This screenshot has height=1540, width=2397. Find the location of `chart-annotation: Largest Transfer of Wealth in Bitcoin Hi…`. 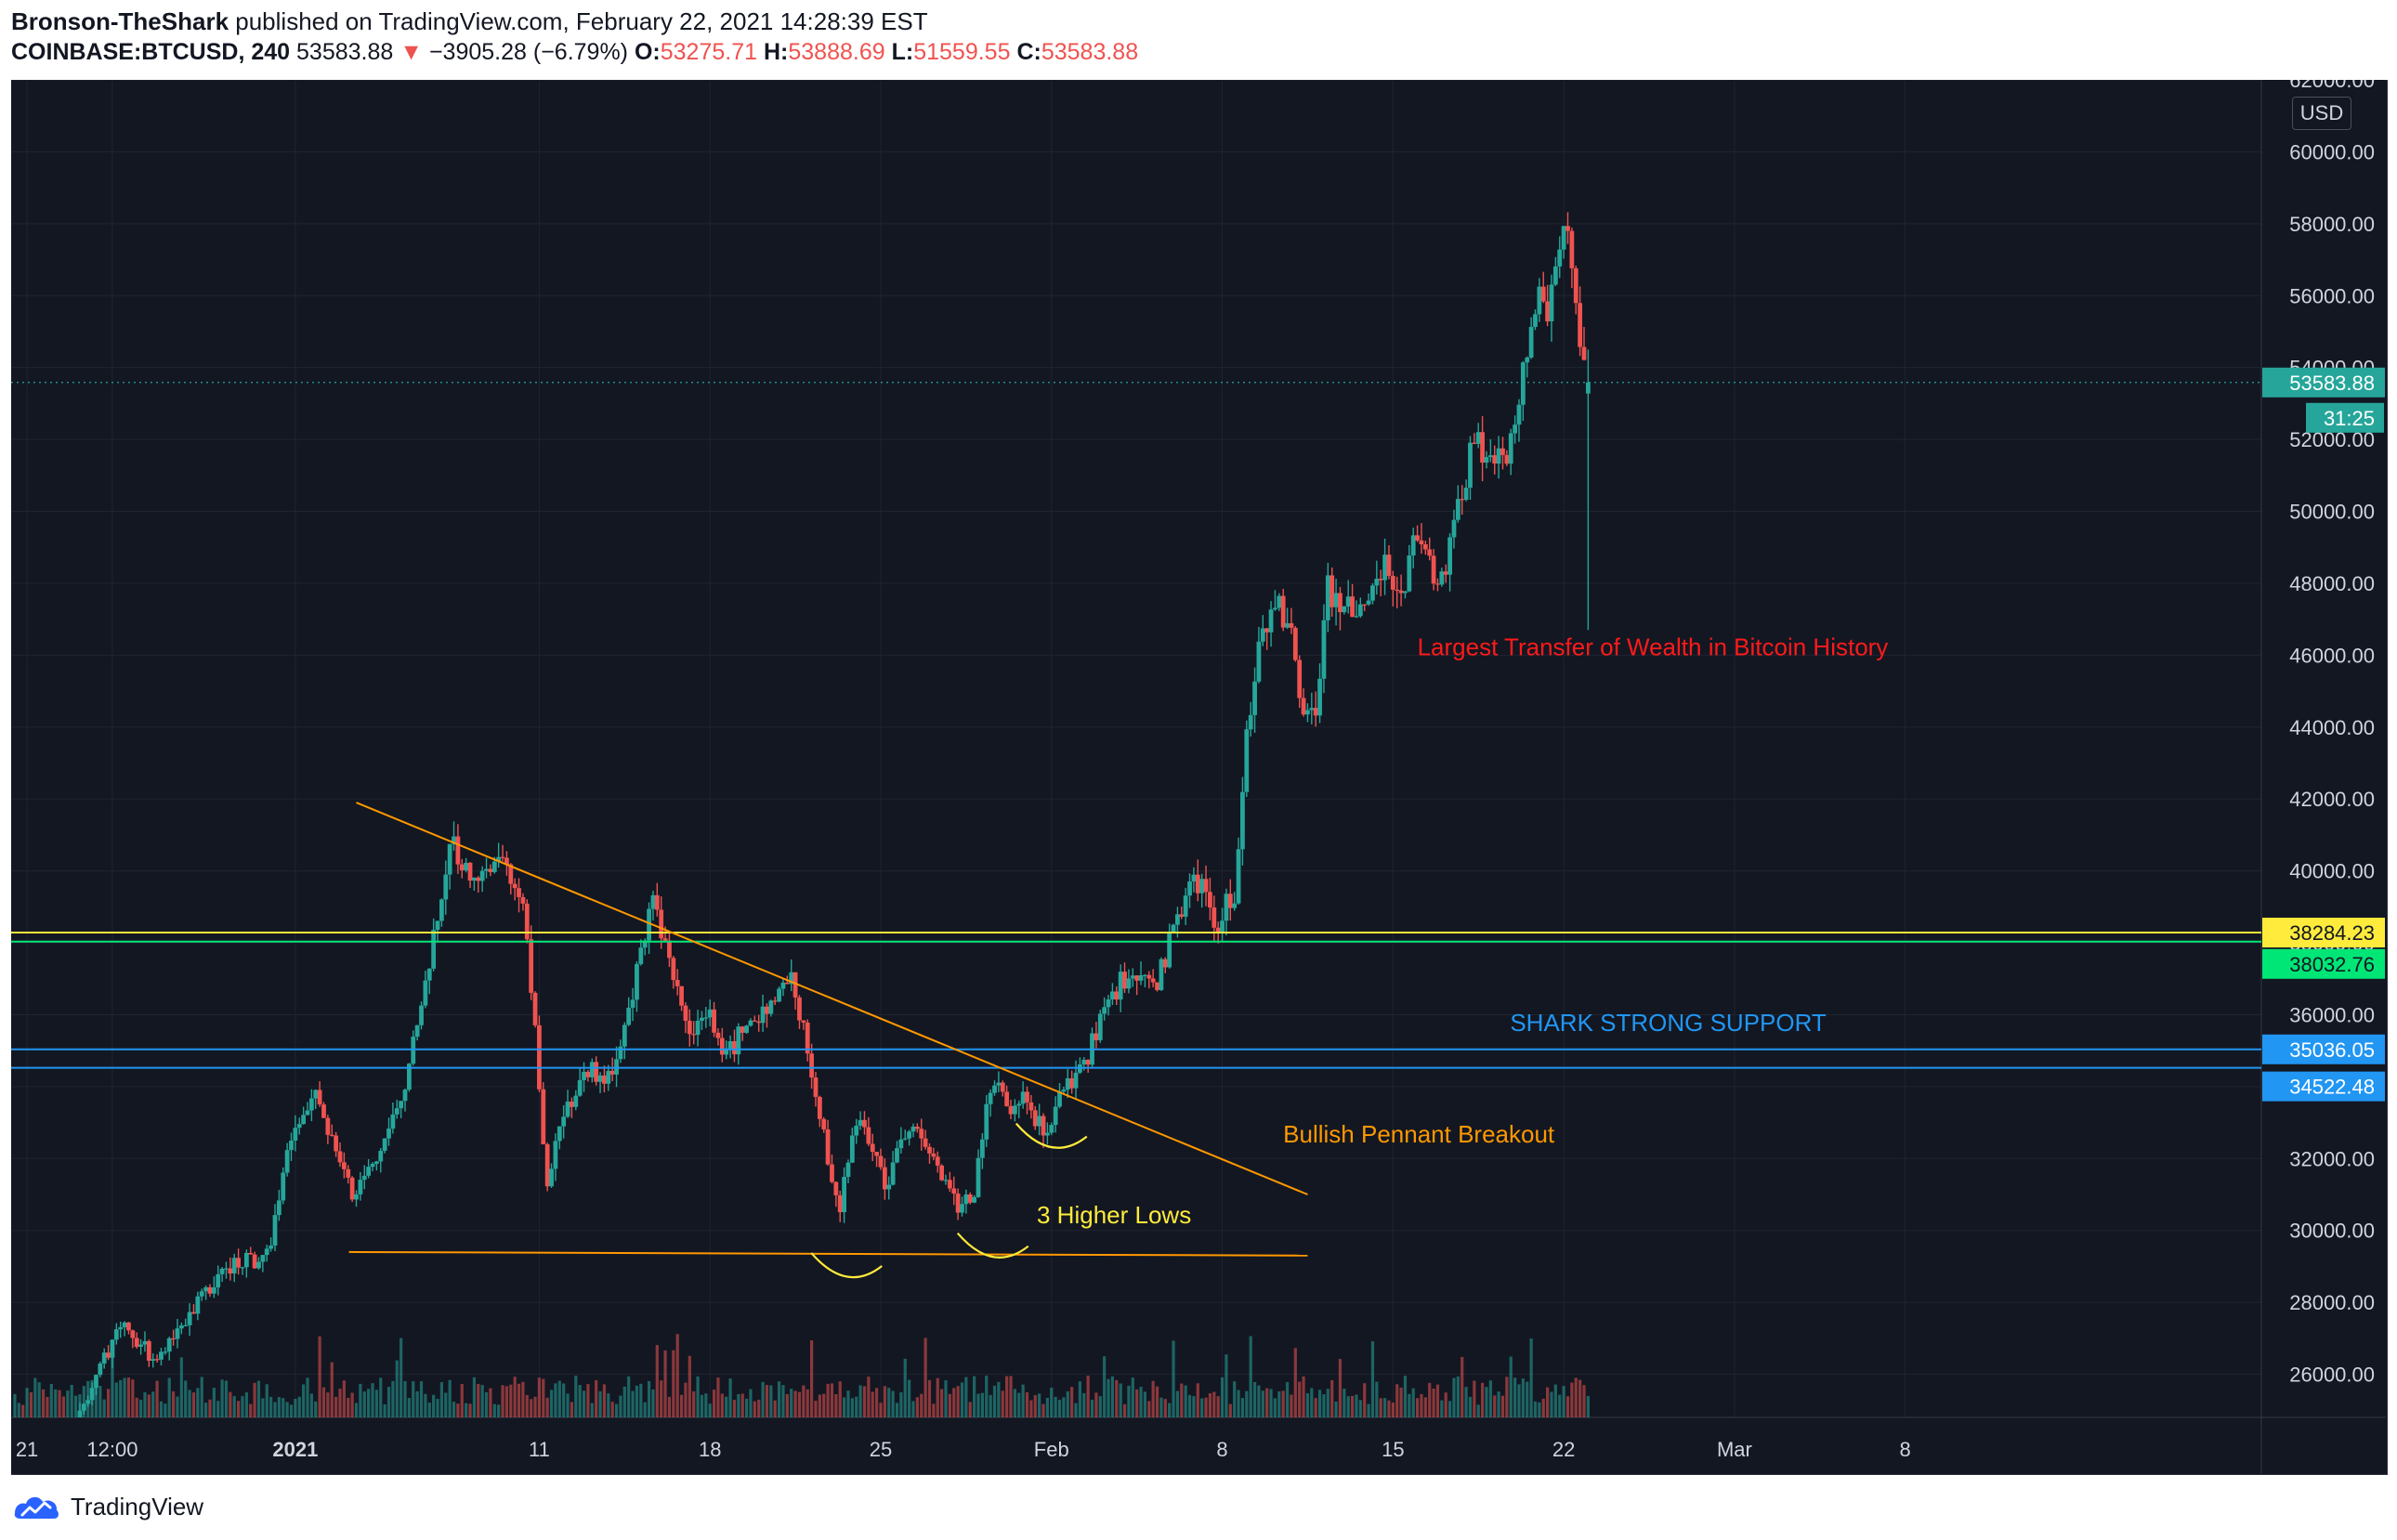

chart-annotation: Largest Transfer of Wealth in Bitcoin Hi… is located at coordinates (1653, 646).